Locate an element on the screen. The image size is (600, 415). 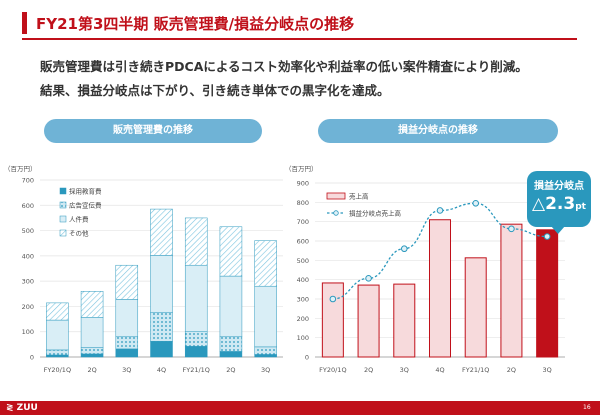
y-tick-label: 800 is located at coordinates (303, 203).